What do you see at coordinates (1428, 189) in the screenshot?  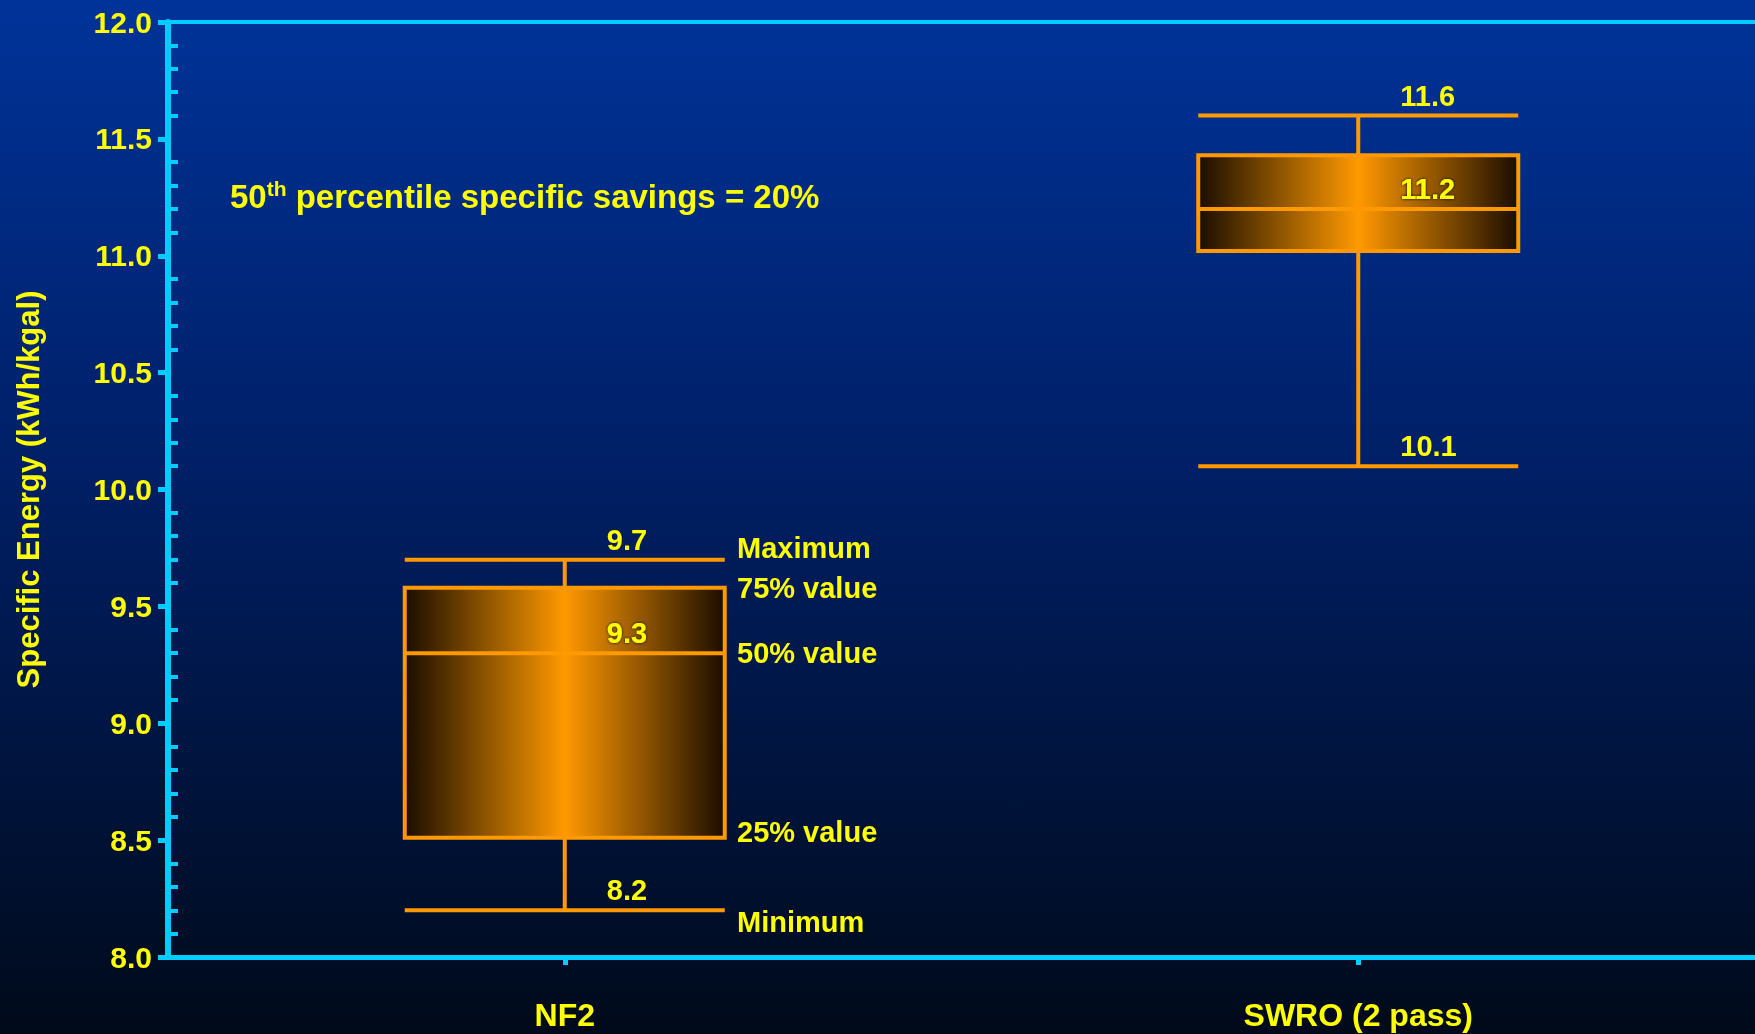 I see `annotation: 11.2` at bounding box center [1428, 189].